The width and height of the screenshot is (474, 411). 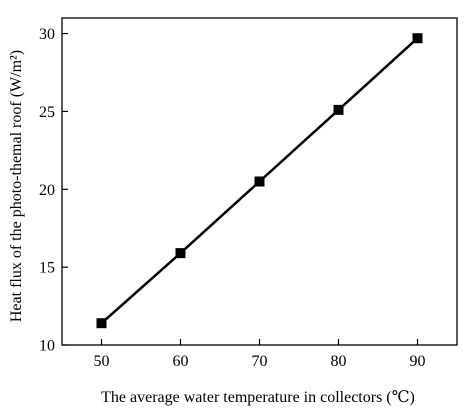 What do you see at coordinates (102, 361) in the screenshot?
I see `x-tick-label: 50` at bounding box center [102, 361].